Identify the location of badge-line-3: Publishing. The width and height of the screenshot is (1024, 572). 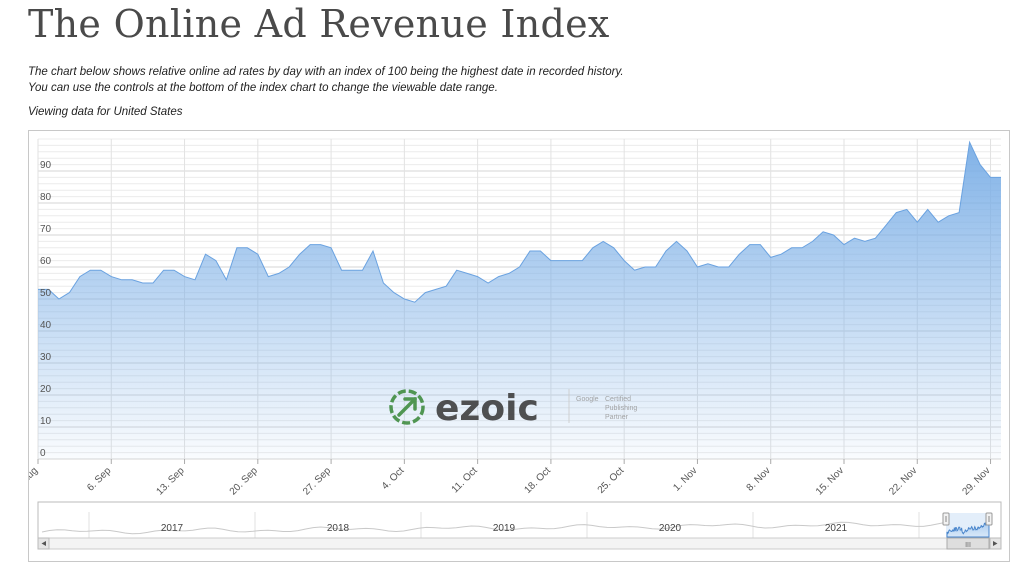
(621, 408).